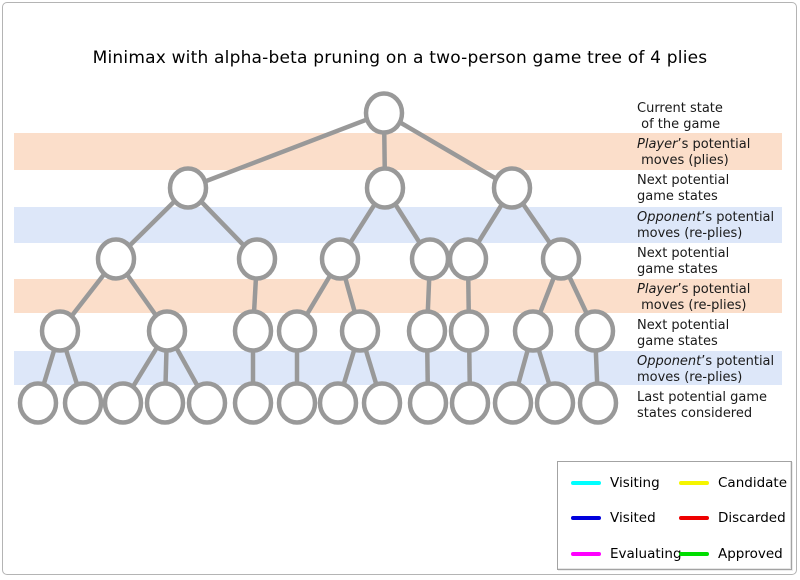  What do you see at coordinates (680, 108) in the screenshot?
I see `annotation-line: Current state` at bounding box center [680, 108].